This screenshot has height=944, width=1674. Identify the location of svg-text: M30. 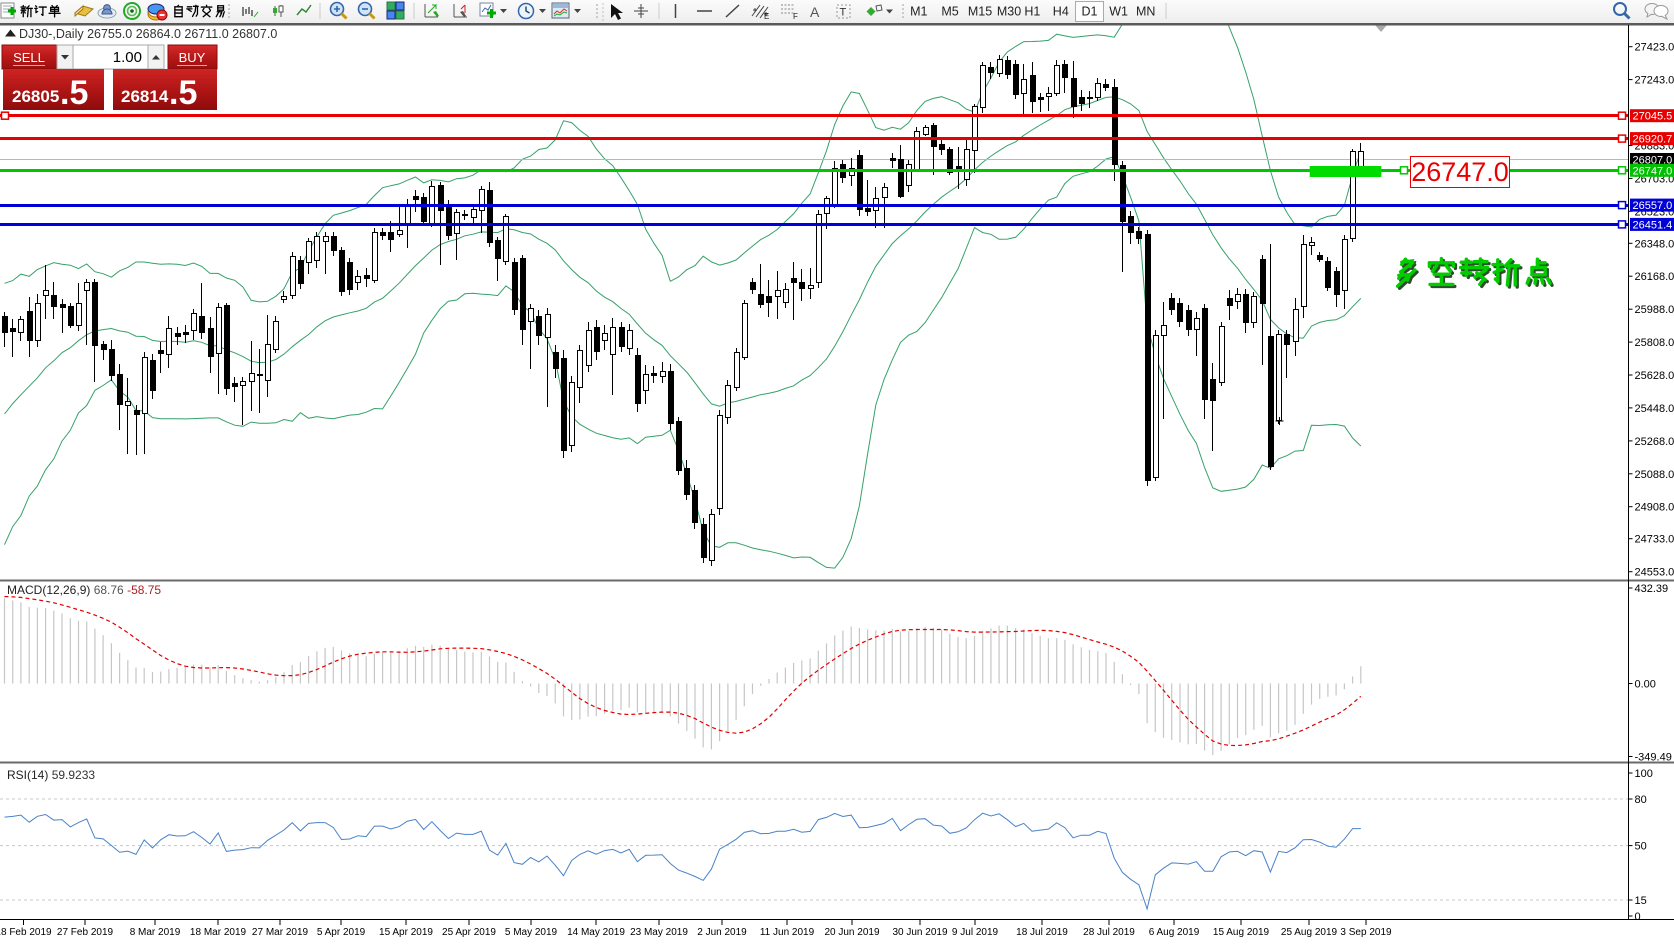
(1009, 12).